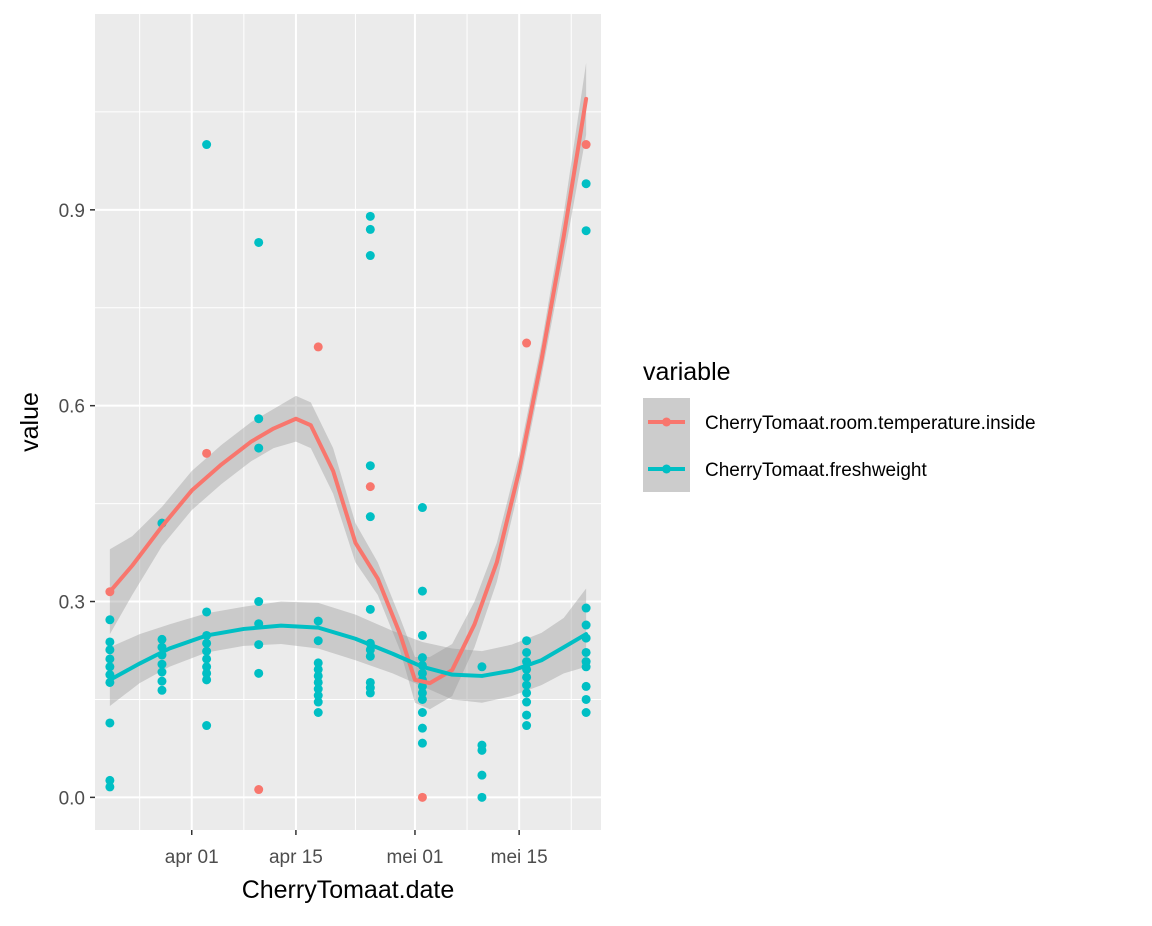  I want to click on legend-keys, so click(666, 445).